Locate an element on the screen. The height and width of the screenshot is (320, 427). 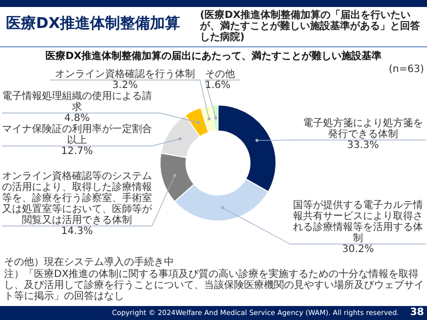
slice-label: マイナ保険証の利用率が一定割合以上 is located at coordinates (77, 135).